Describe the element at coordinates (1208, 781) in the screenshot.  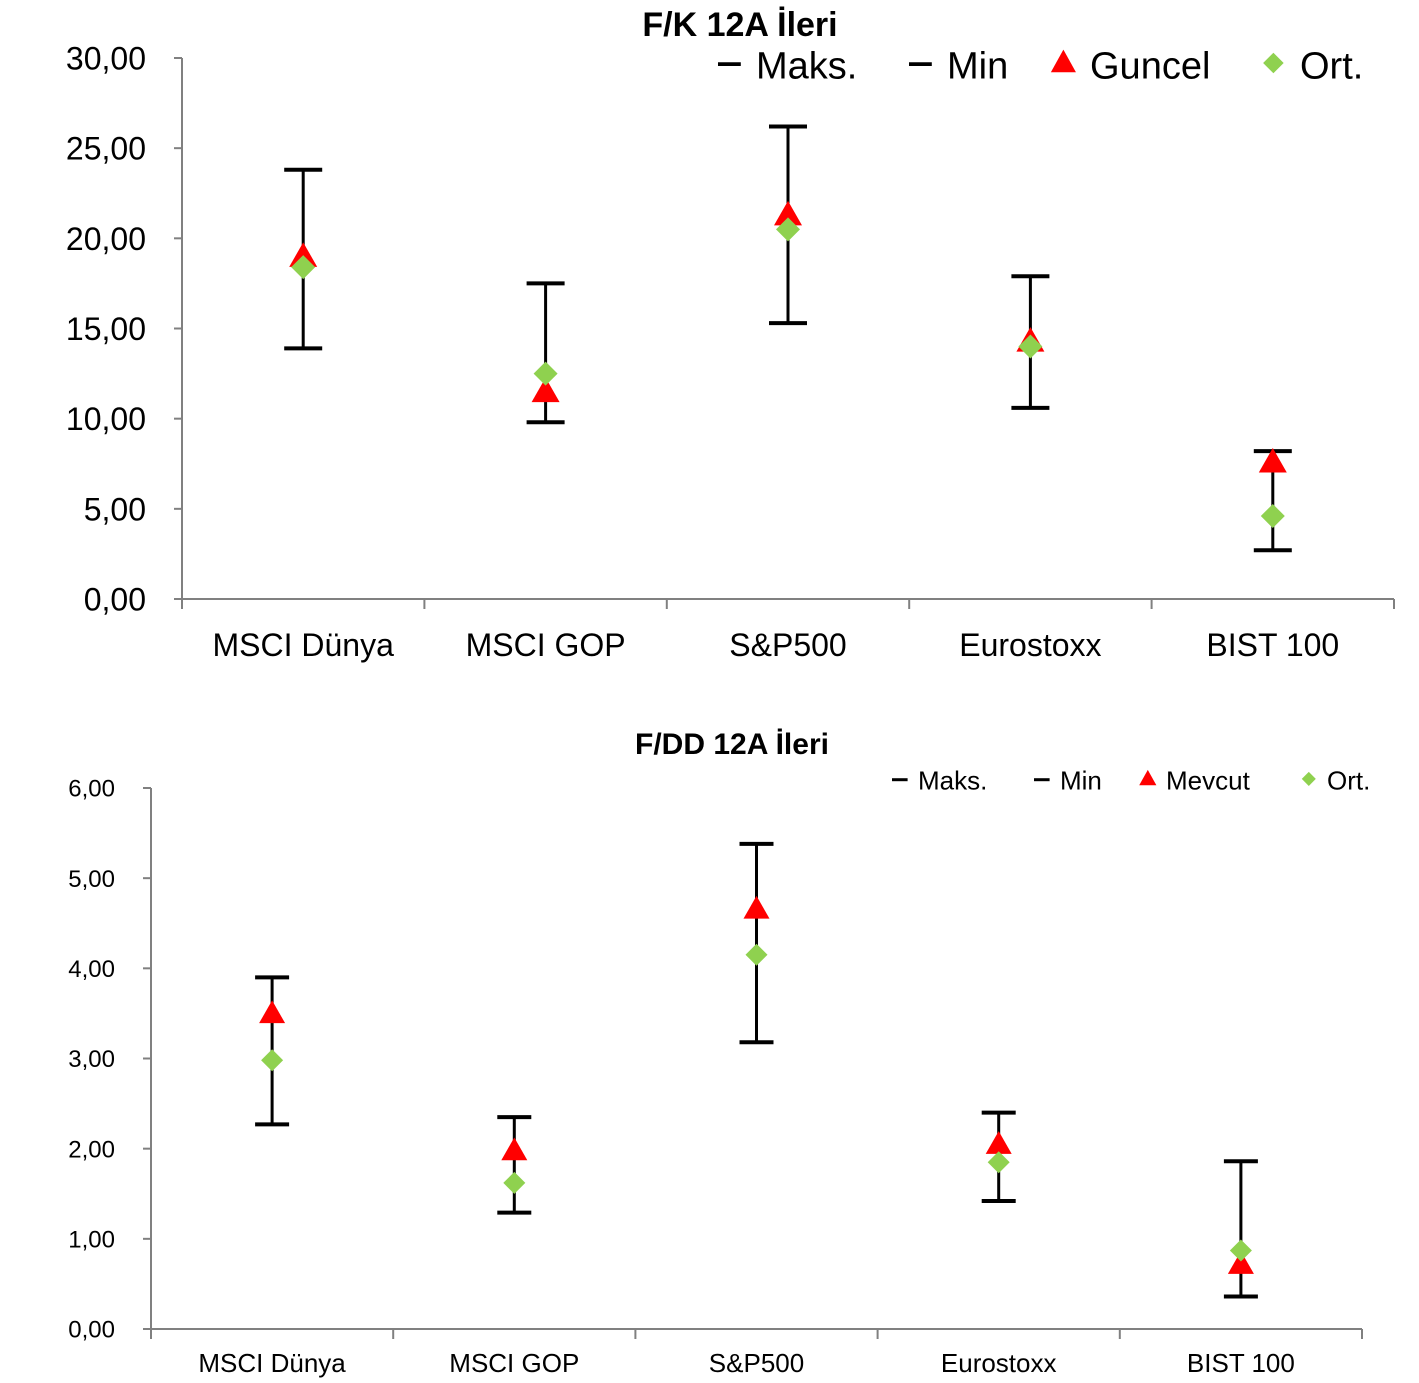
I see `legend-label: Mevcut` at that location.